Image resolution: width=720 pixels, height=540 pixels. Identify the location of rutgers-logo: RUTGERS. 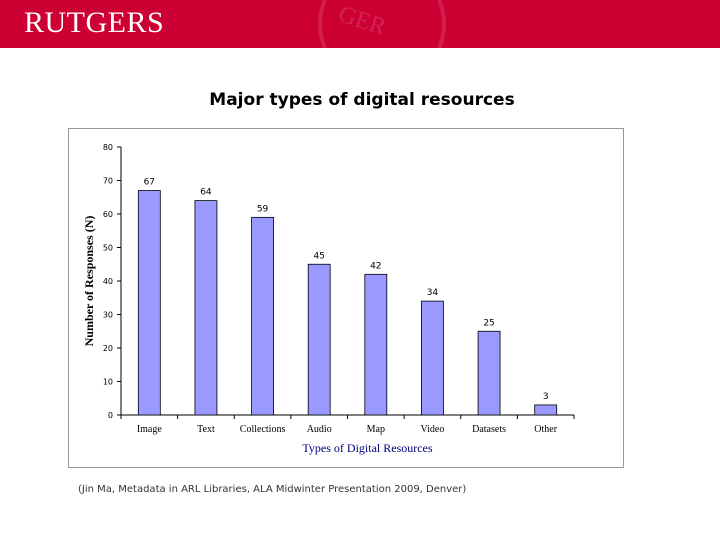
(94, 22).